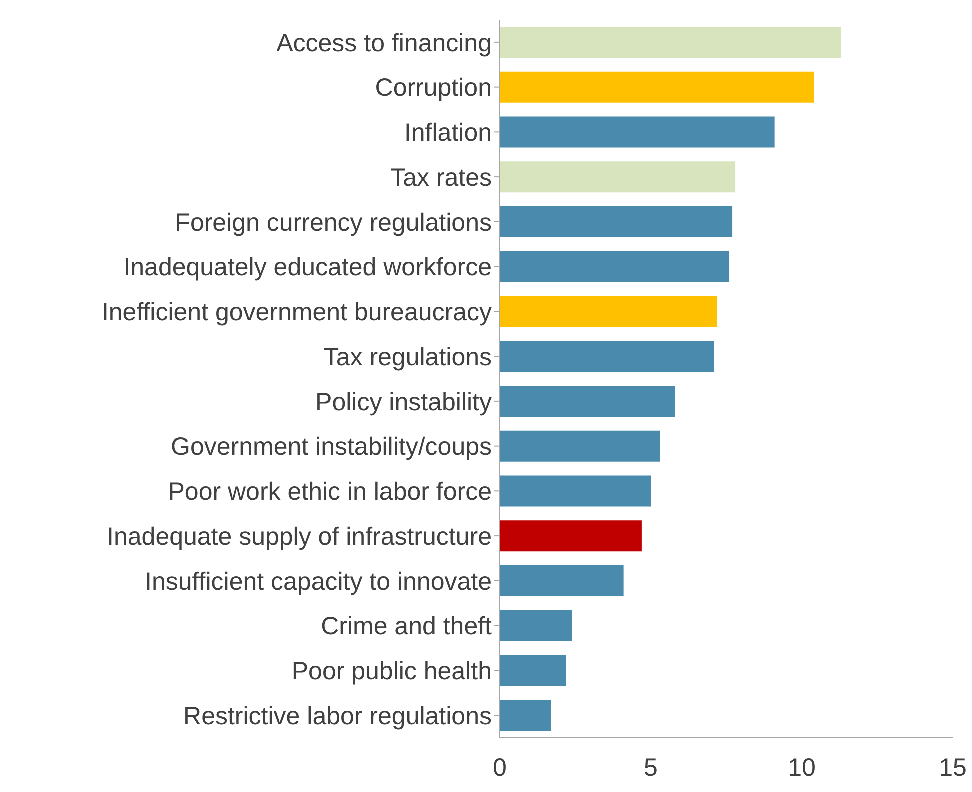 This screenshot has height=792, width=972. I want to click on x-tick-label: 15, so click(953, 768).